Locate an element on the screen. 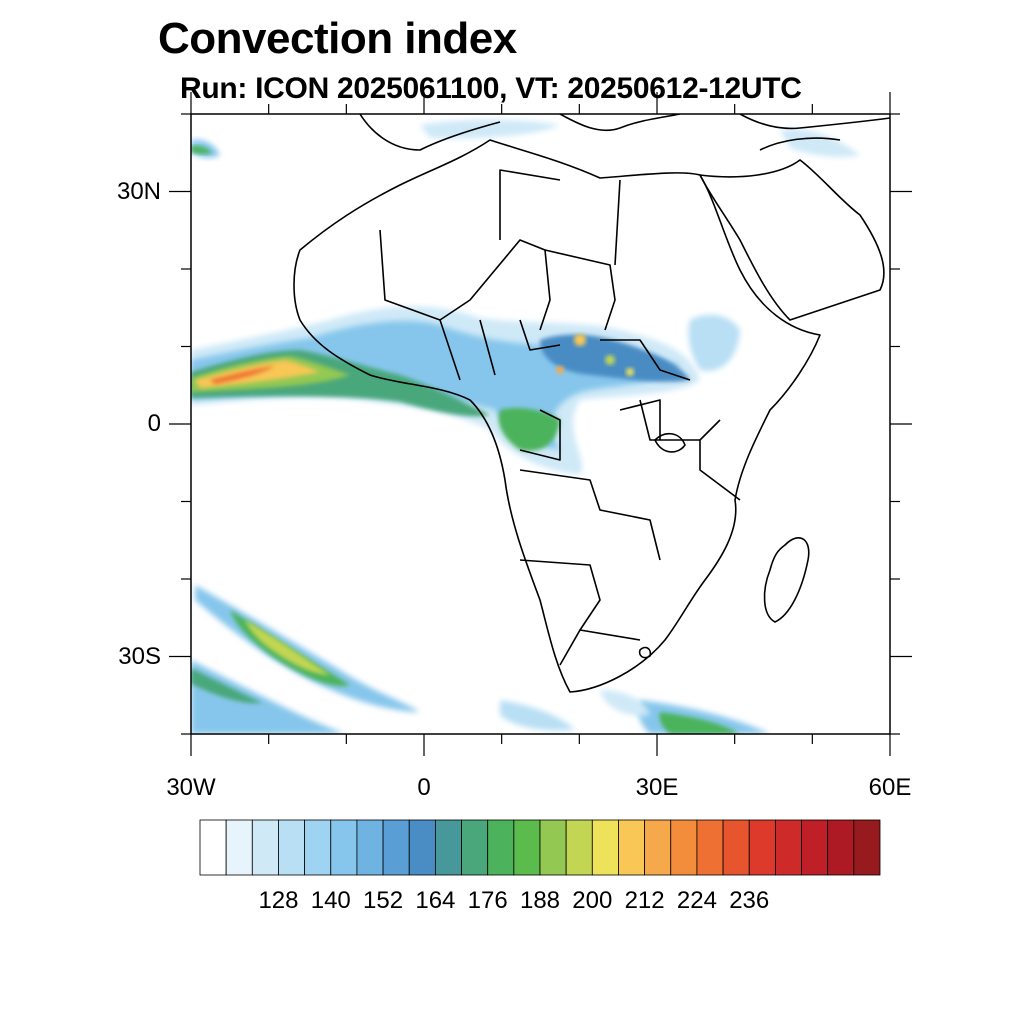 This screenshot has width=1024, height=1024. colorbar-label: 128 is located at coordinates (278, 900).